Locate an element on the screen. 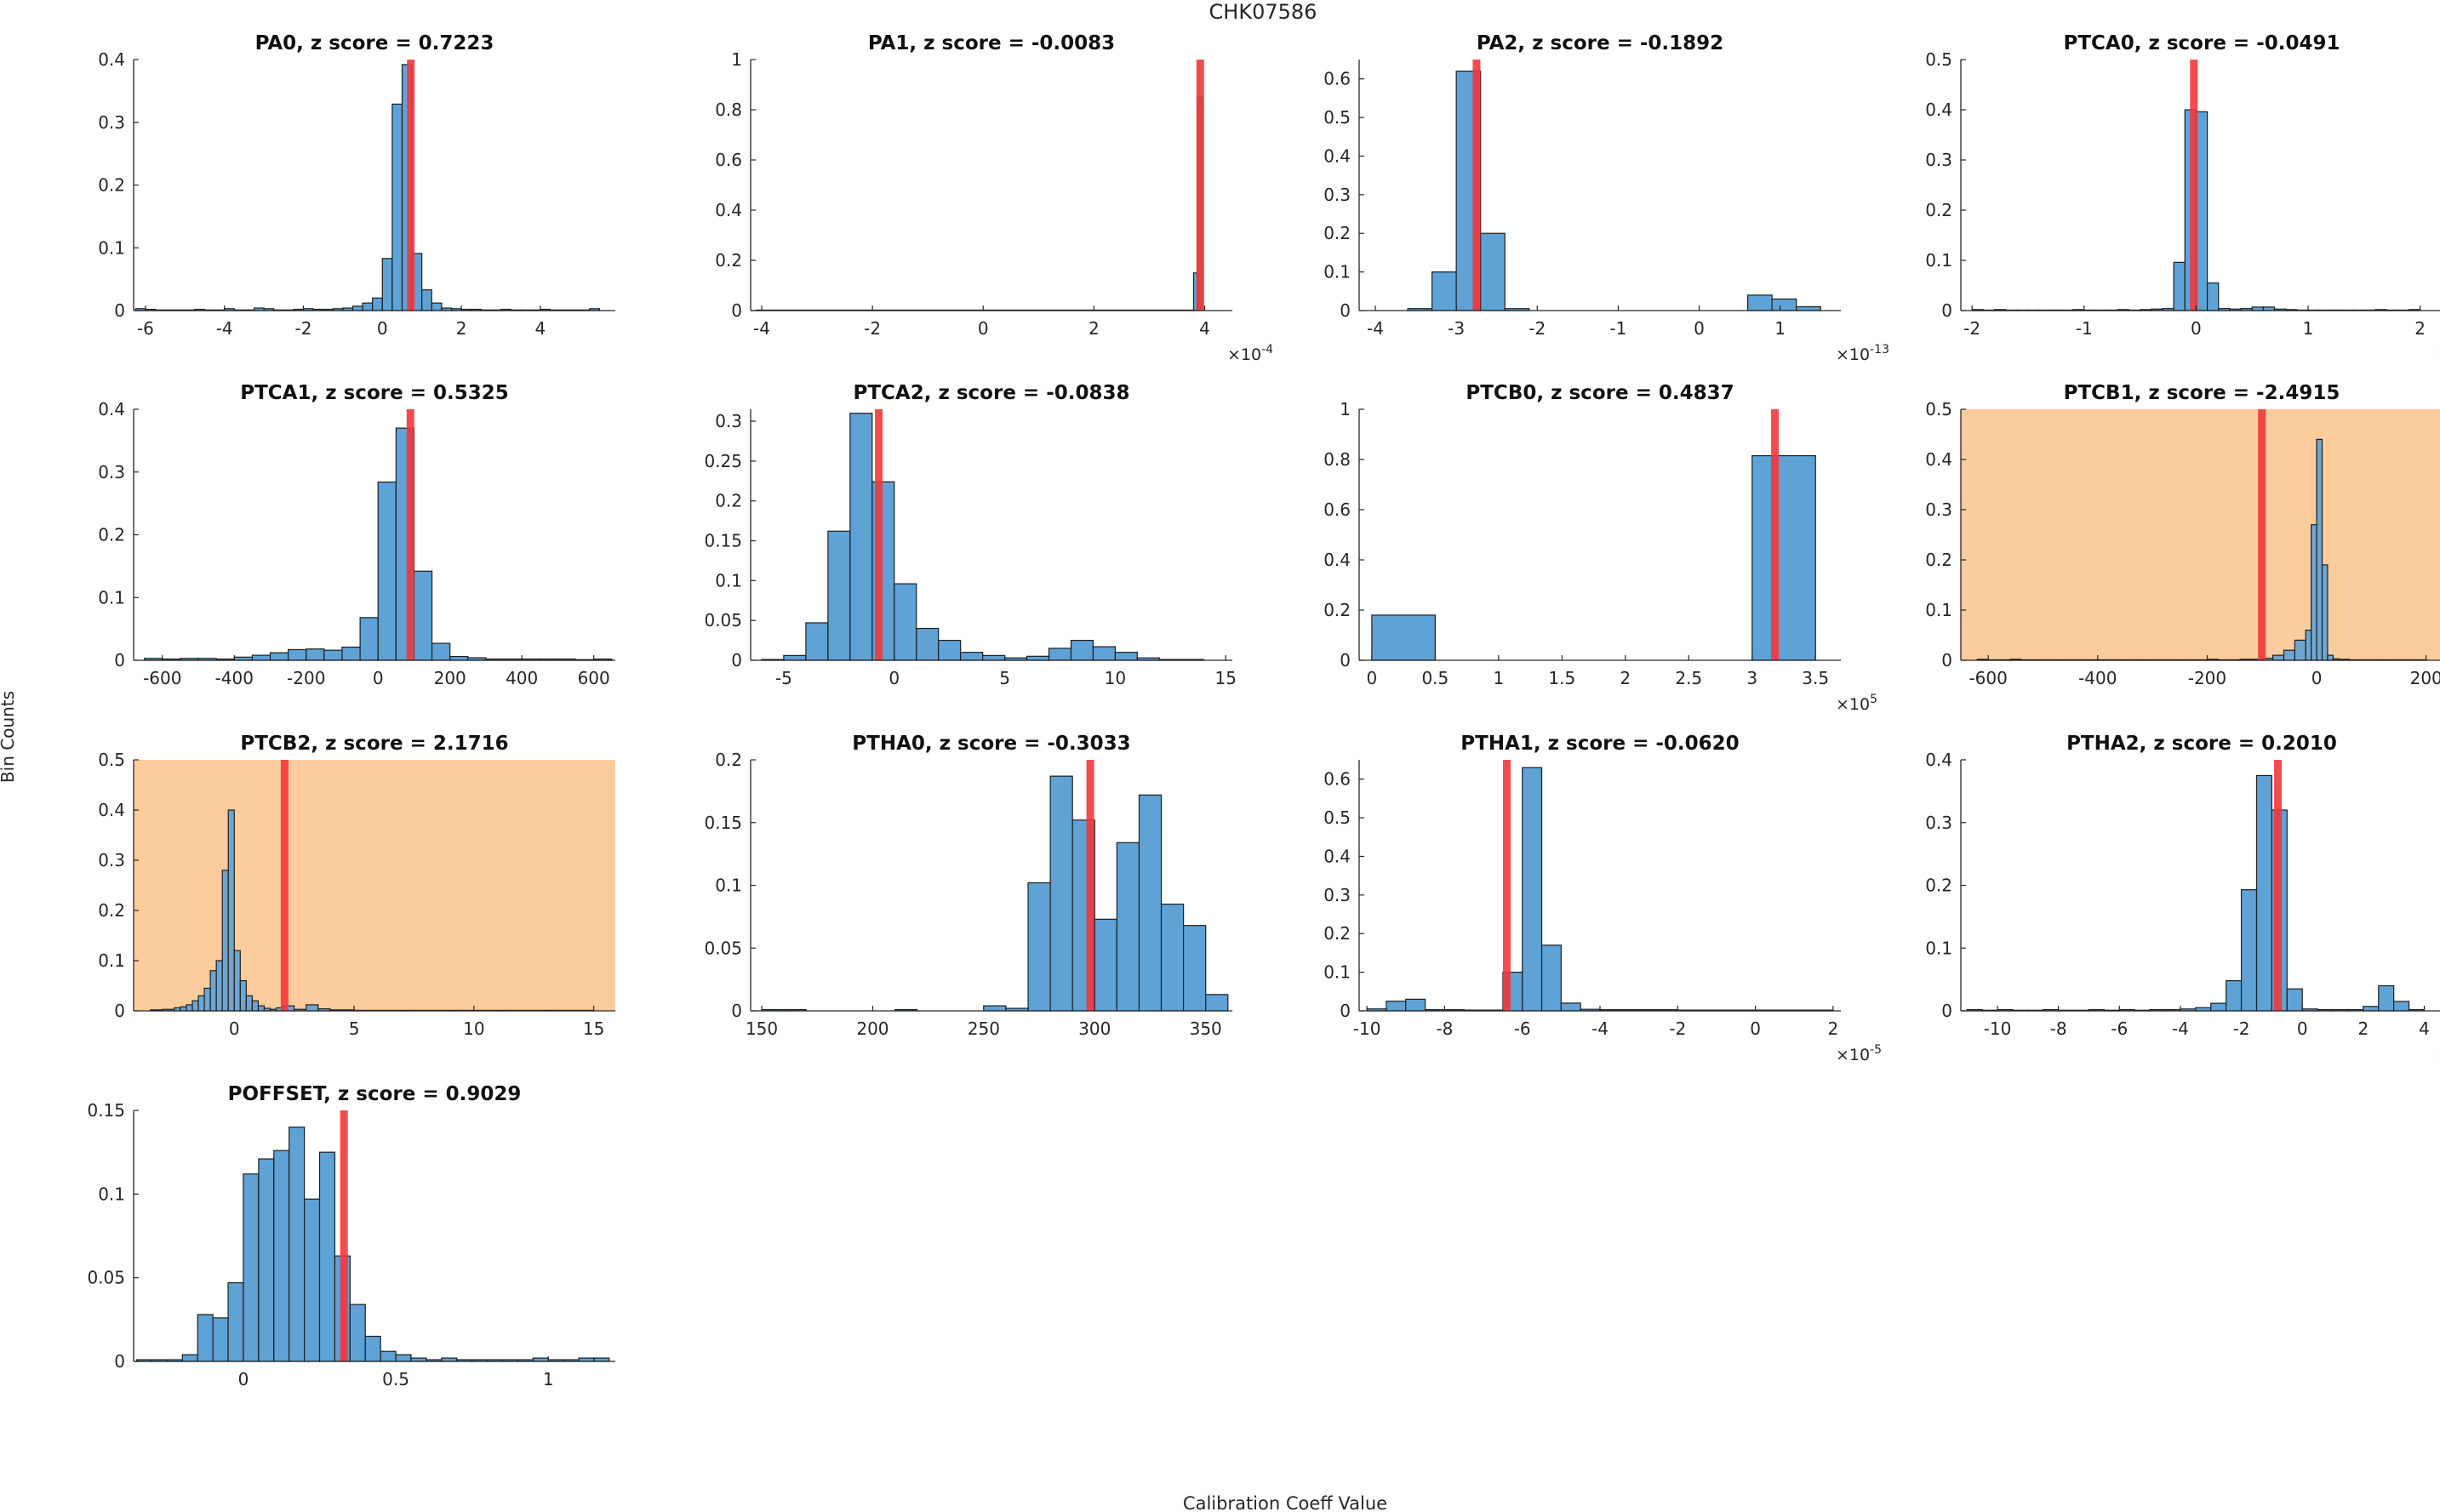 Image resolution: width=2440 pixels, height=1512 pixels. subplot-title: PTCA0, z score = -0.0491 is located at coordinates (2202, 43).